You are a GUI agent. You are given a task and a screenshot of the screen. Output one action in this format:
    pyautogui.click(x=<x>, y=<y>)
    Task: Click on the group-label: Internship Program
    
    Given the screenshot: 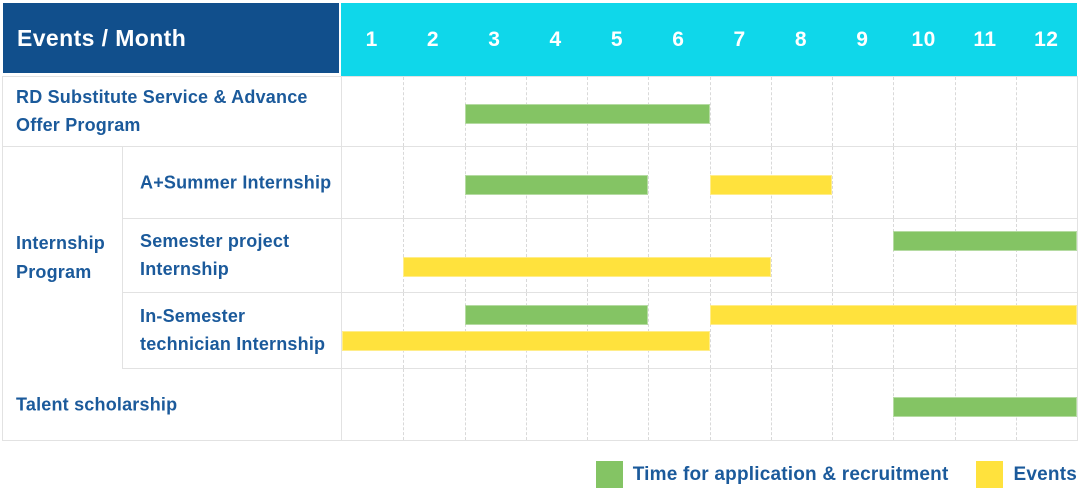 What is the action you would take?
    pyautogui.click(x=61, y=257)
    